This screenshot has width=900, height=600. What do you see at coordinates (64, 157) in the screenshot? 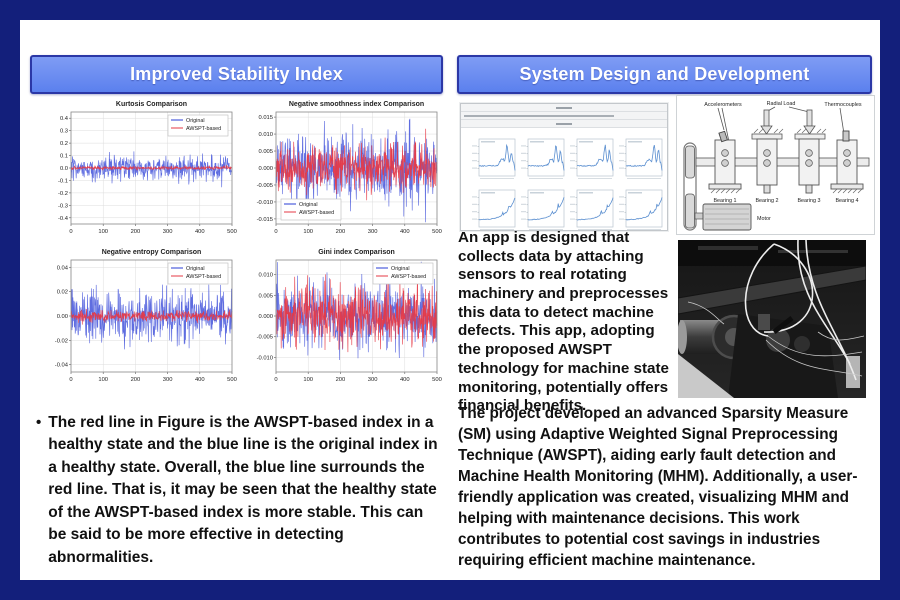
I see `svg-text: 0.1` at bounding box center [64, 157].